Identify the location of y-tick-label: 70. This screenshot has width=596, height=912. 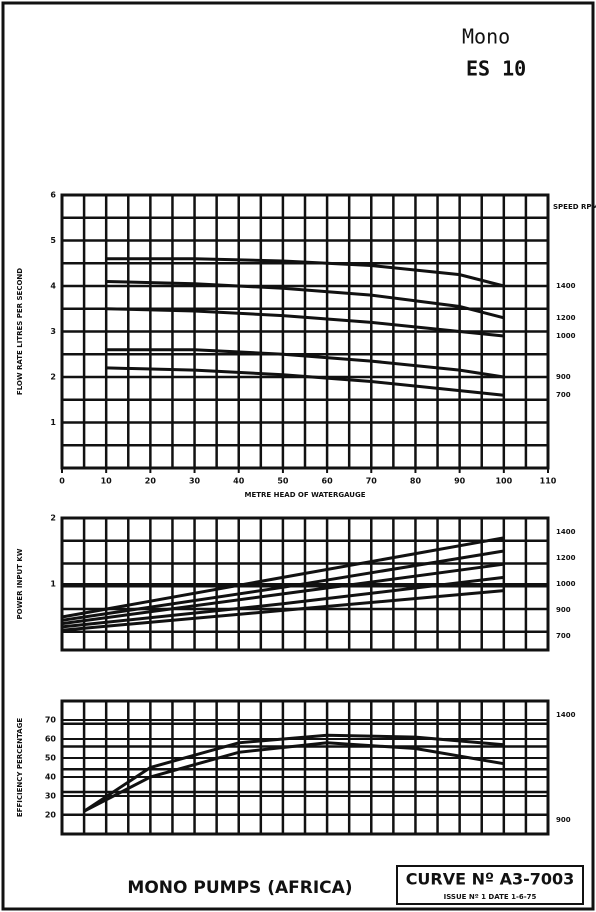
(51, 720).